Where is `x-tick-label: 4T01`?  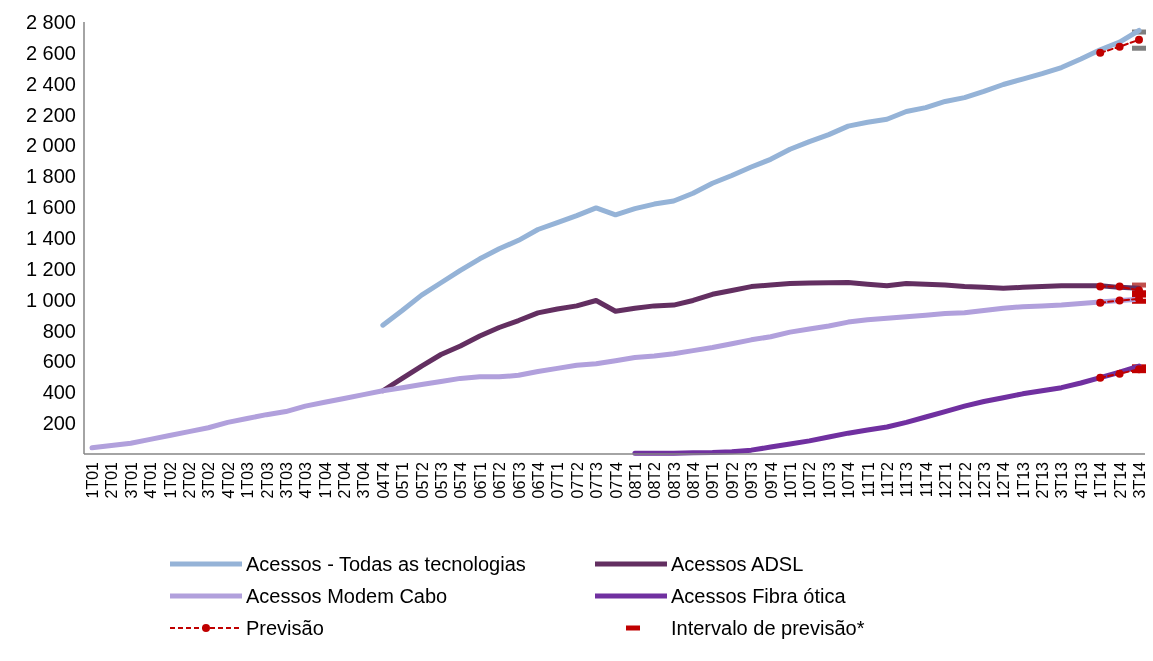 x-tick-label: 4T01 is located at coordinates (151, 480).